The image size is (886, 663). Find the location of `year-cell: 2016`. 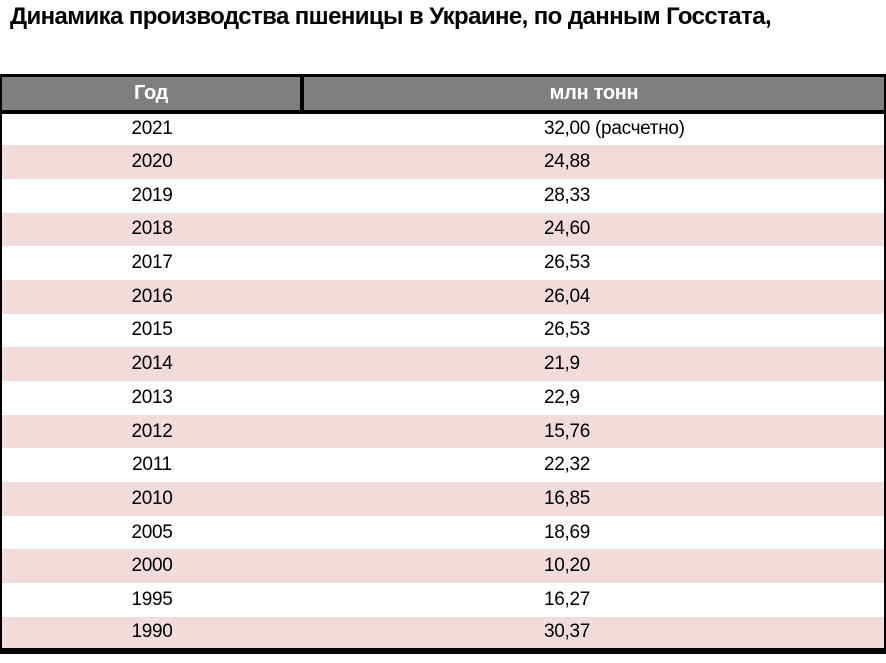

year-cell: 2016 is located at coordinates (152, 296).